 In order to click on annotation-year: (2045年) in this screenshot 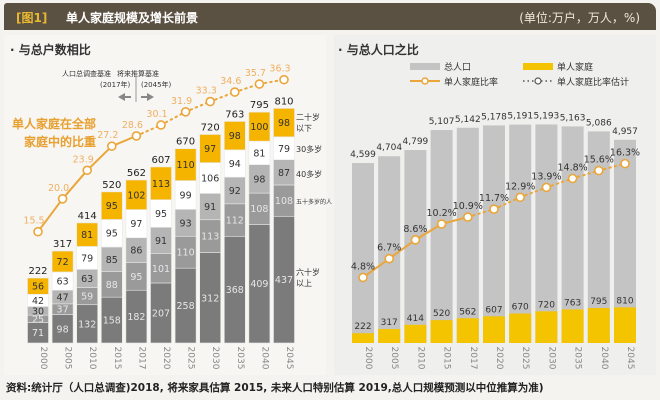, I will do `click(156, 84)`.